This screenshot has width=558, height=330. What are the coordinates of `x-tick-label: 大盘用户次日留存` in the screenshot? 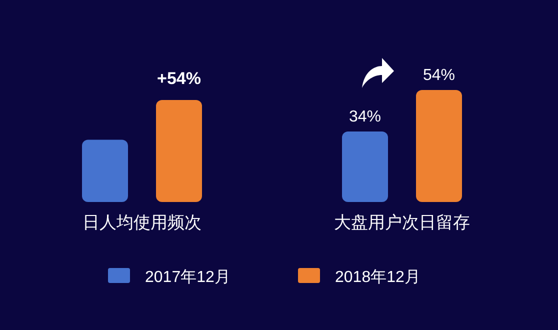 It's located at (402, 222).